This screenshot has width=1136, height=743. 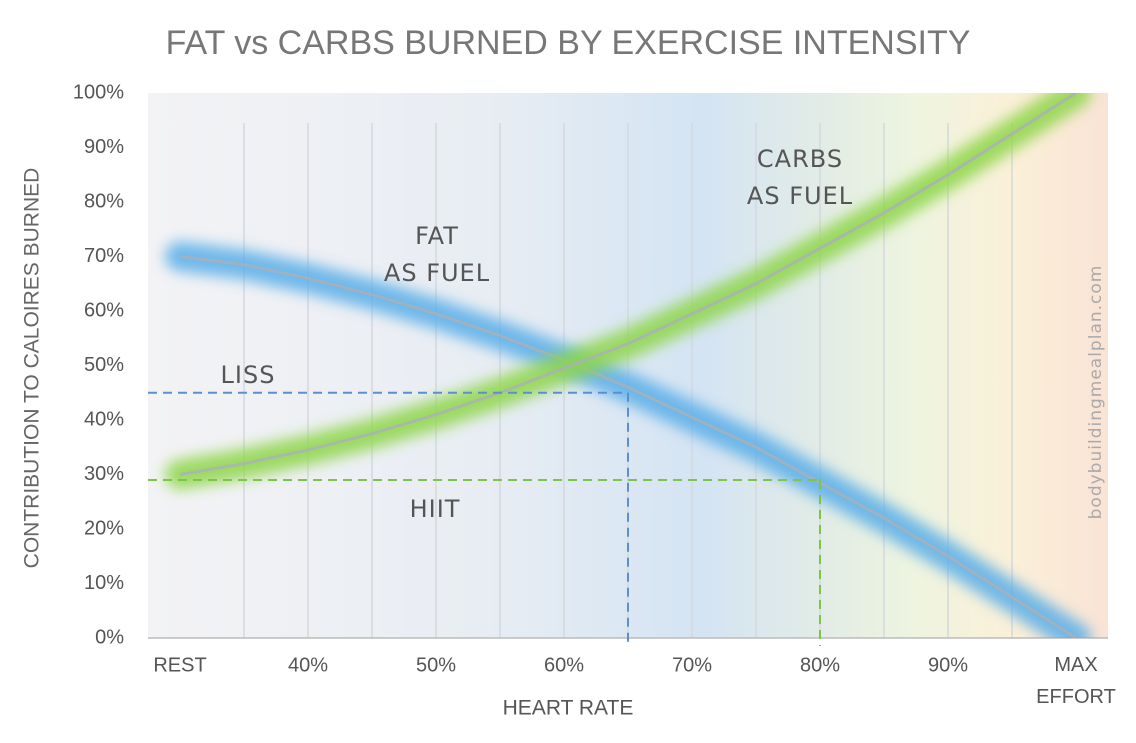 What do you see at coordinates (104, 474) in the screenshot?
I see `y-tick-label: 30%` at bounding box center [104, 474].